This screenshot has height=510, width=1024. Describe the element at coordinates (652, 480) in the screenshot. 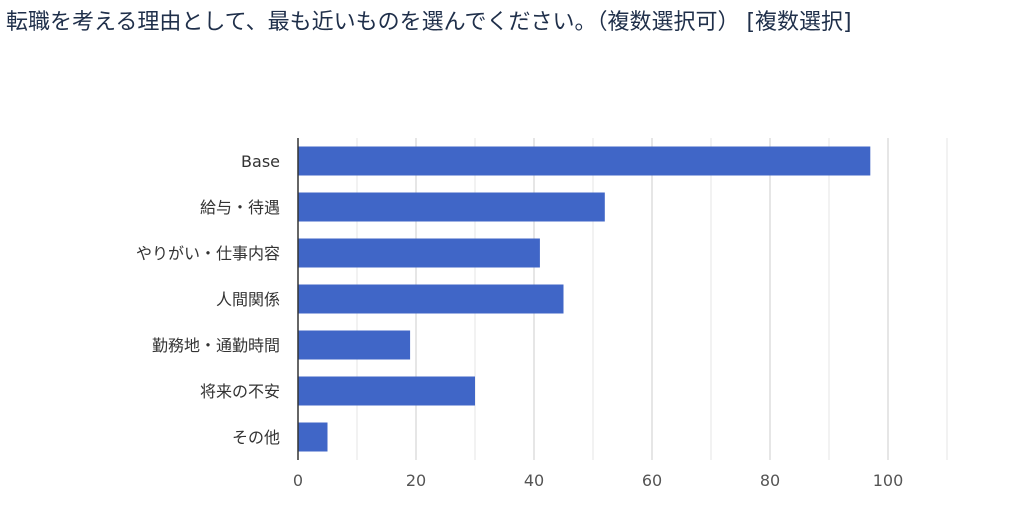

I see `x-tick-label: 60` at that location.